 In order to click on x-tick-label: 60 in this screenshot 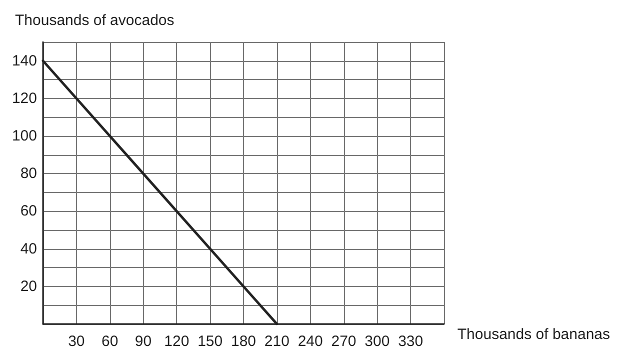, I will do `click(109, 341)`.